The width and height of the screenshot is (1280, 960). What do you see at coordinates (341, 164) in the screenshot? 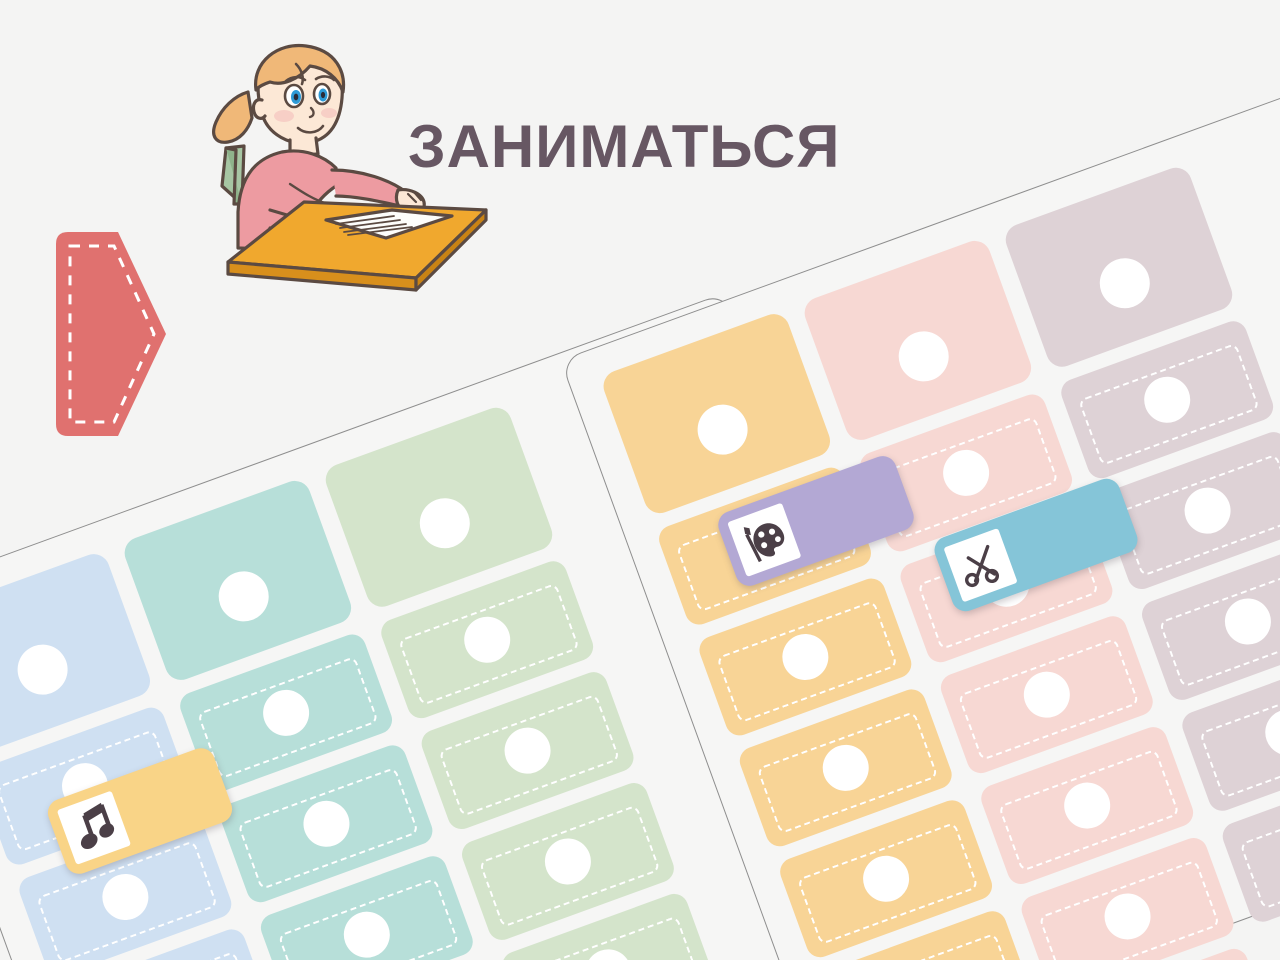
I see `girl-at-desk-typing-illustration` at bounding box center [341, 164].